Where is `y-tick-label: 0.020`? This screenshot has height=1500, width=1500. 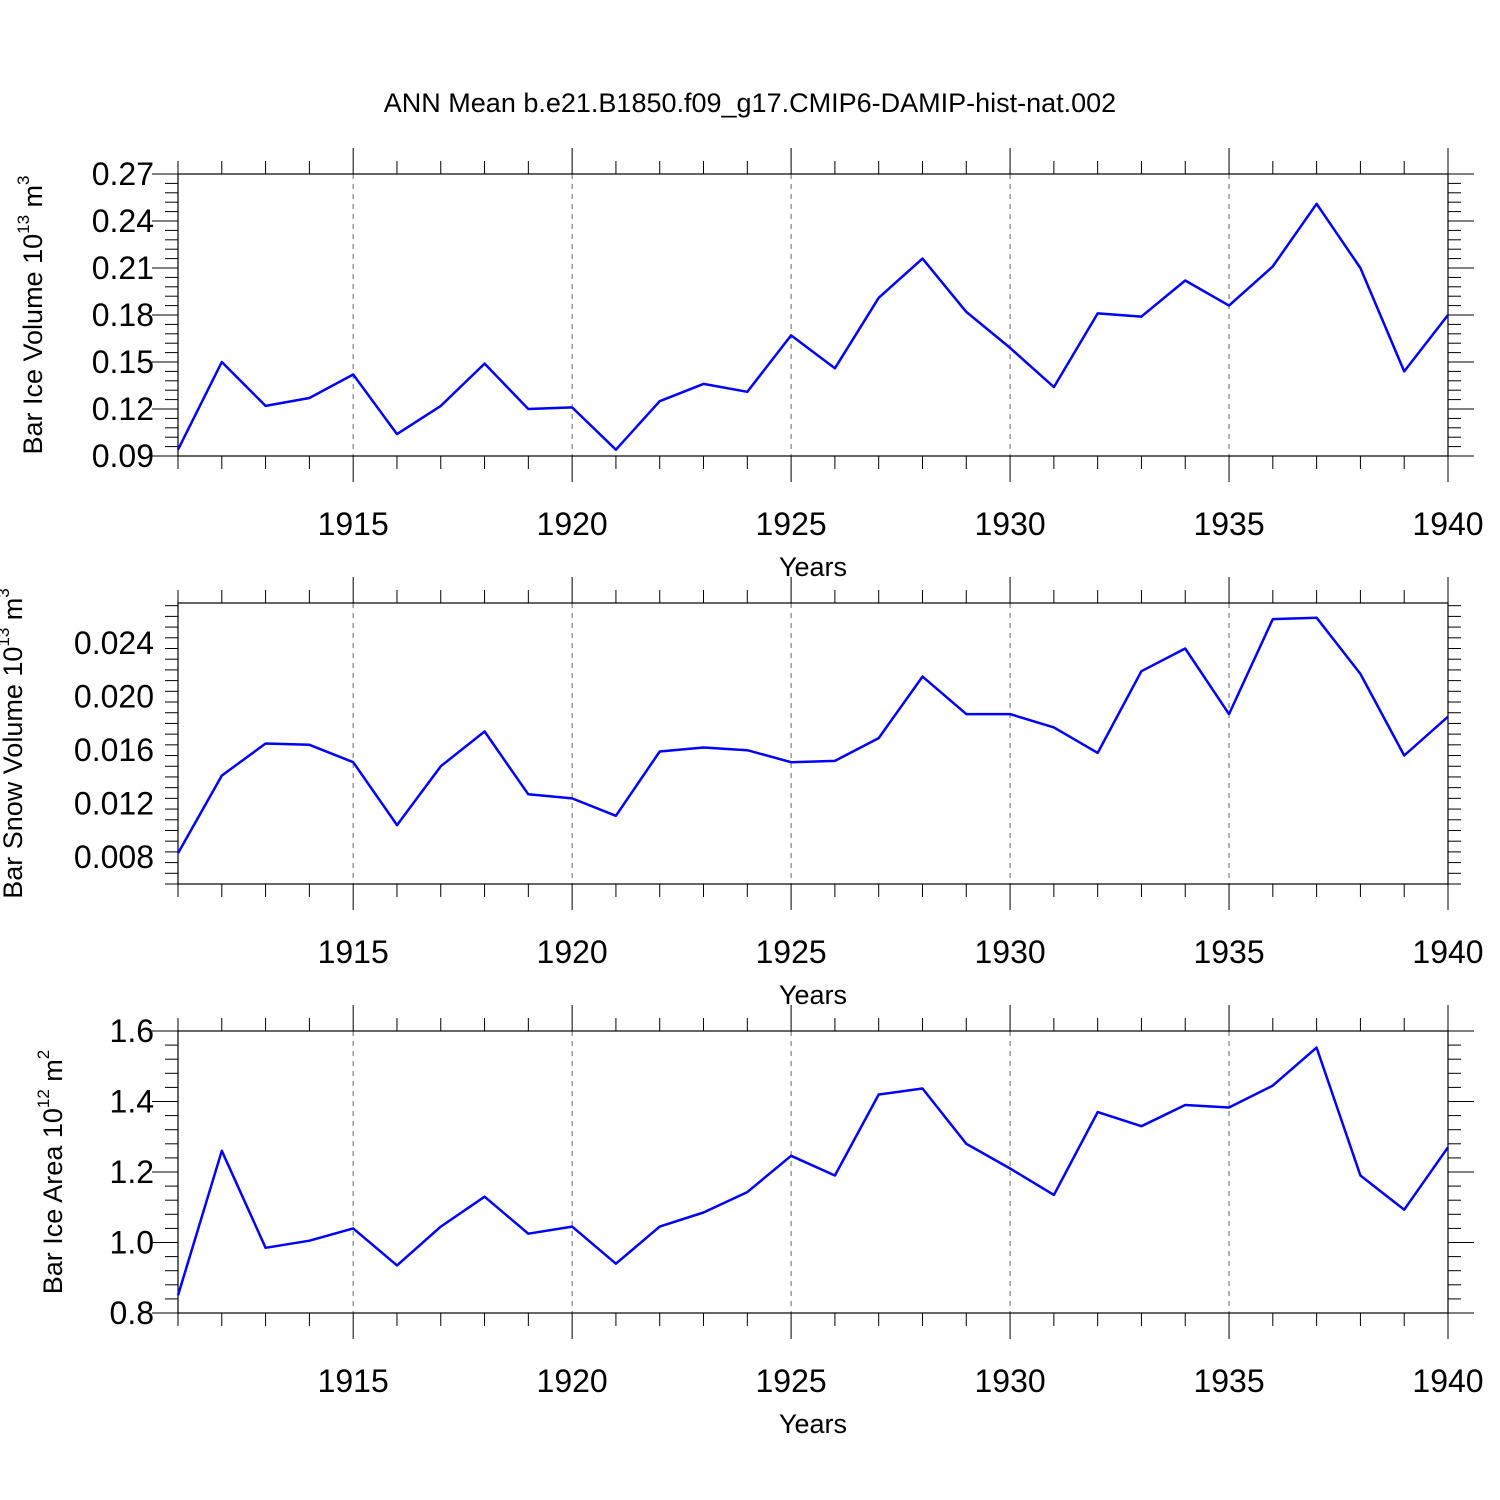
y-tick-label: 0.020 is located at coordinates (114, 697).